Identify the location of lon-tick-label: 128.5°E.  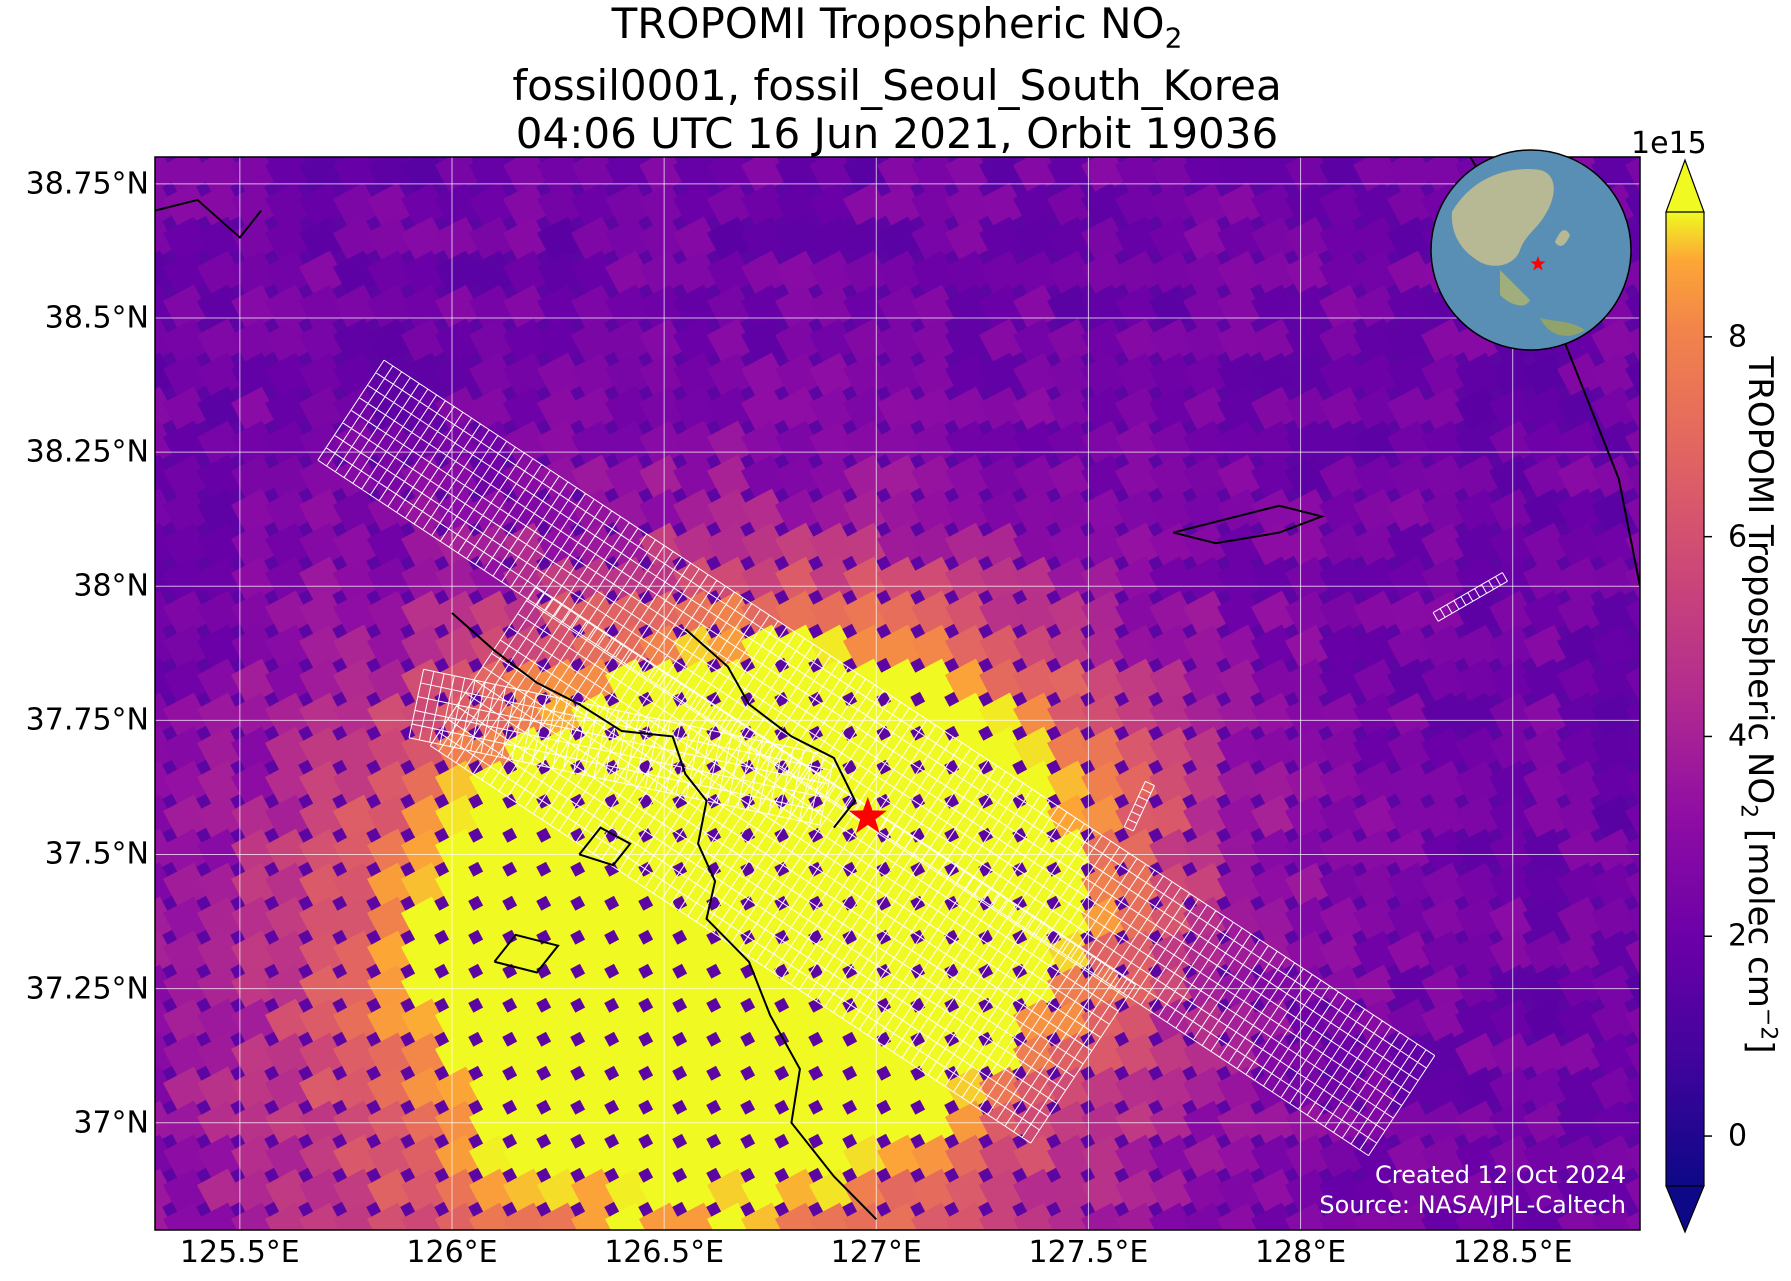
(1512, 1252).